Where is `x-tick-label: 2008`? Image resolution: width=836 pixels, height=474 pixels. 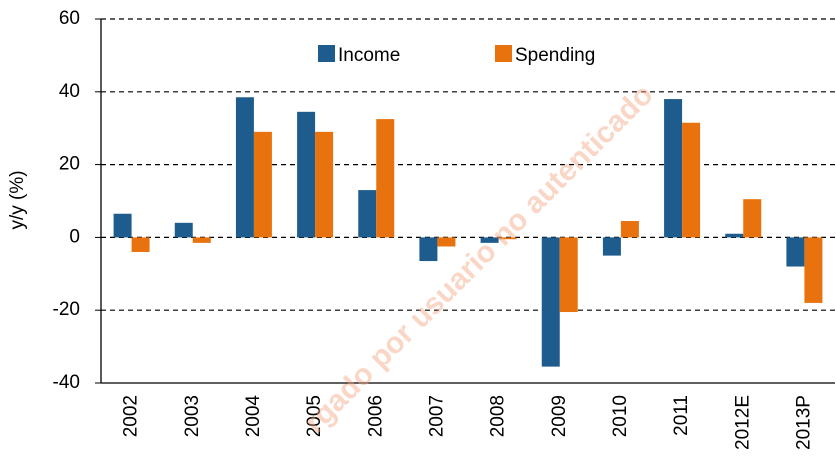 x-tick-label: 2008 is located at coordinates (498, 416).